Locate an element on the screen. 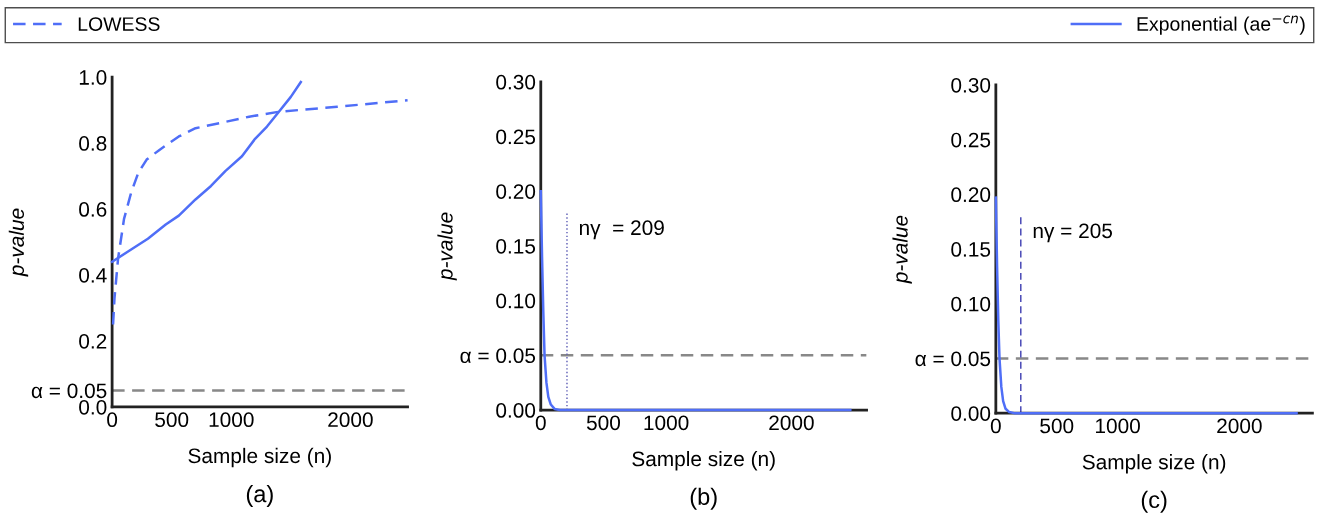 The height and width of the screenshot is (521, 1319). legend-label: Exponential (ae$^{−cn}$) is located at coordinates (1221, 25).